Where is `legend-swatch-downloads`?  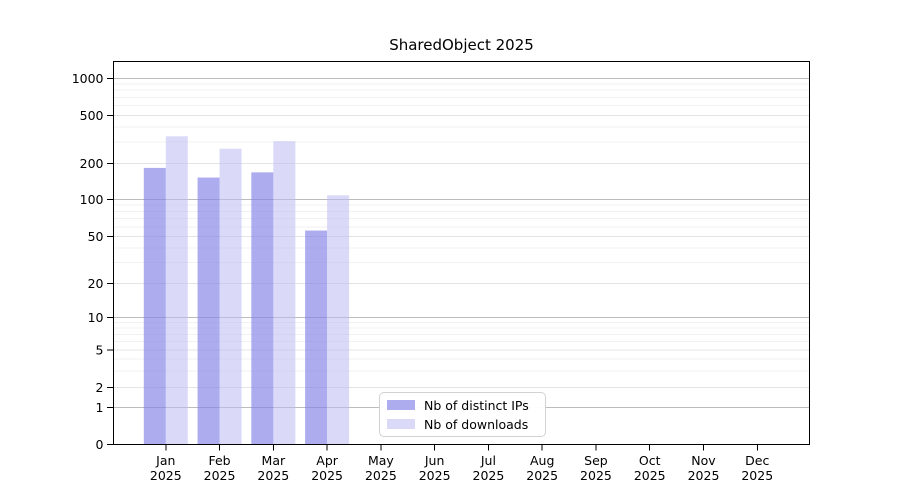
legend-swatch-downloads is located at coordinates (401, 424).